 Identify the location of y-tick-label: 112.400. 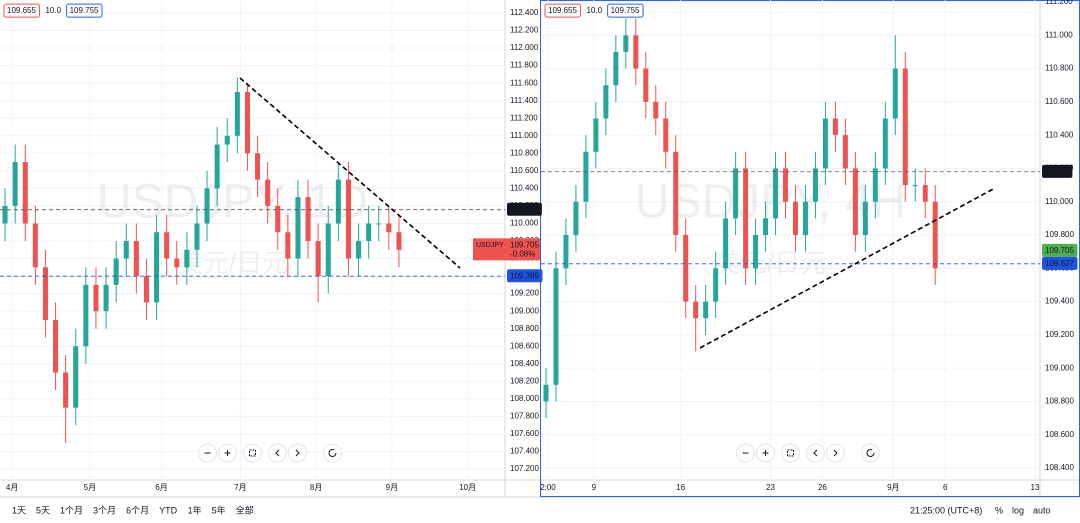
(524, 12).